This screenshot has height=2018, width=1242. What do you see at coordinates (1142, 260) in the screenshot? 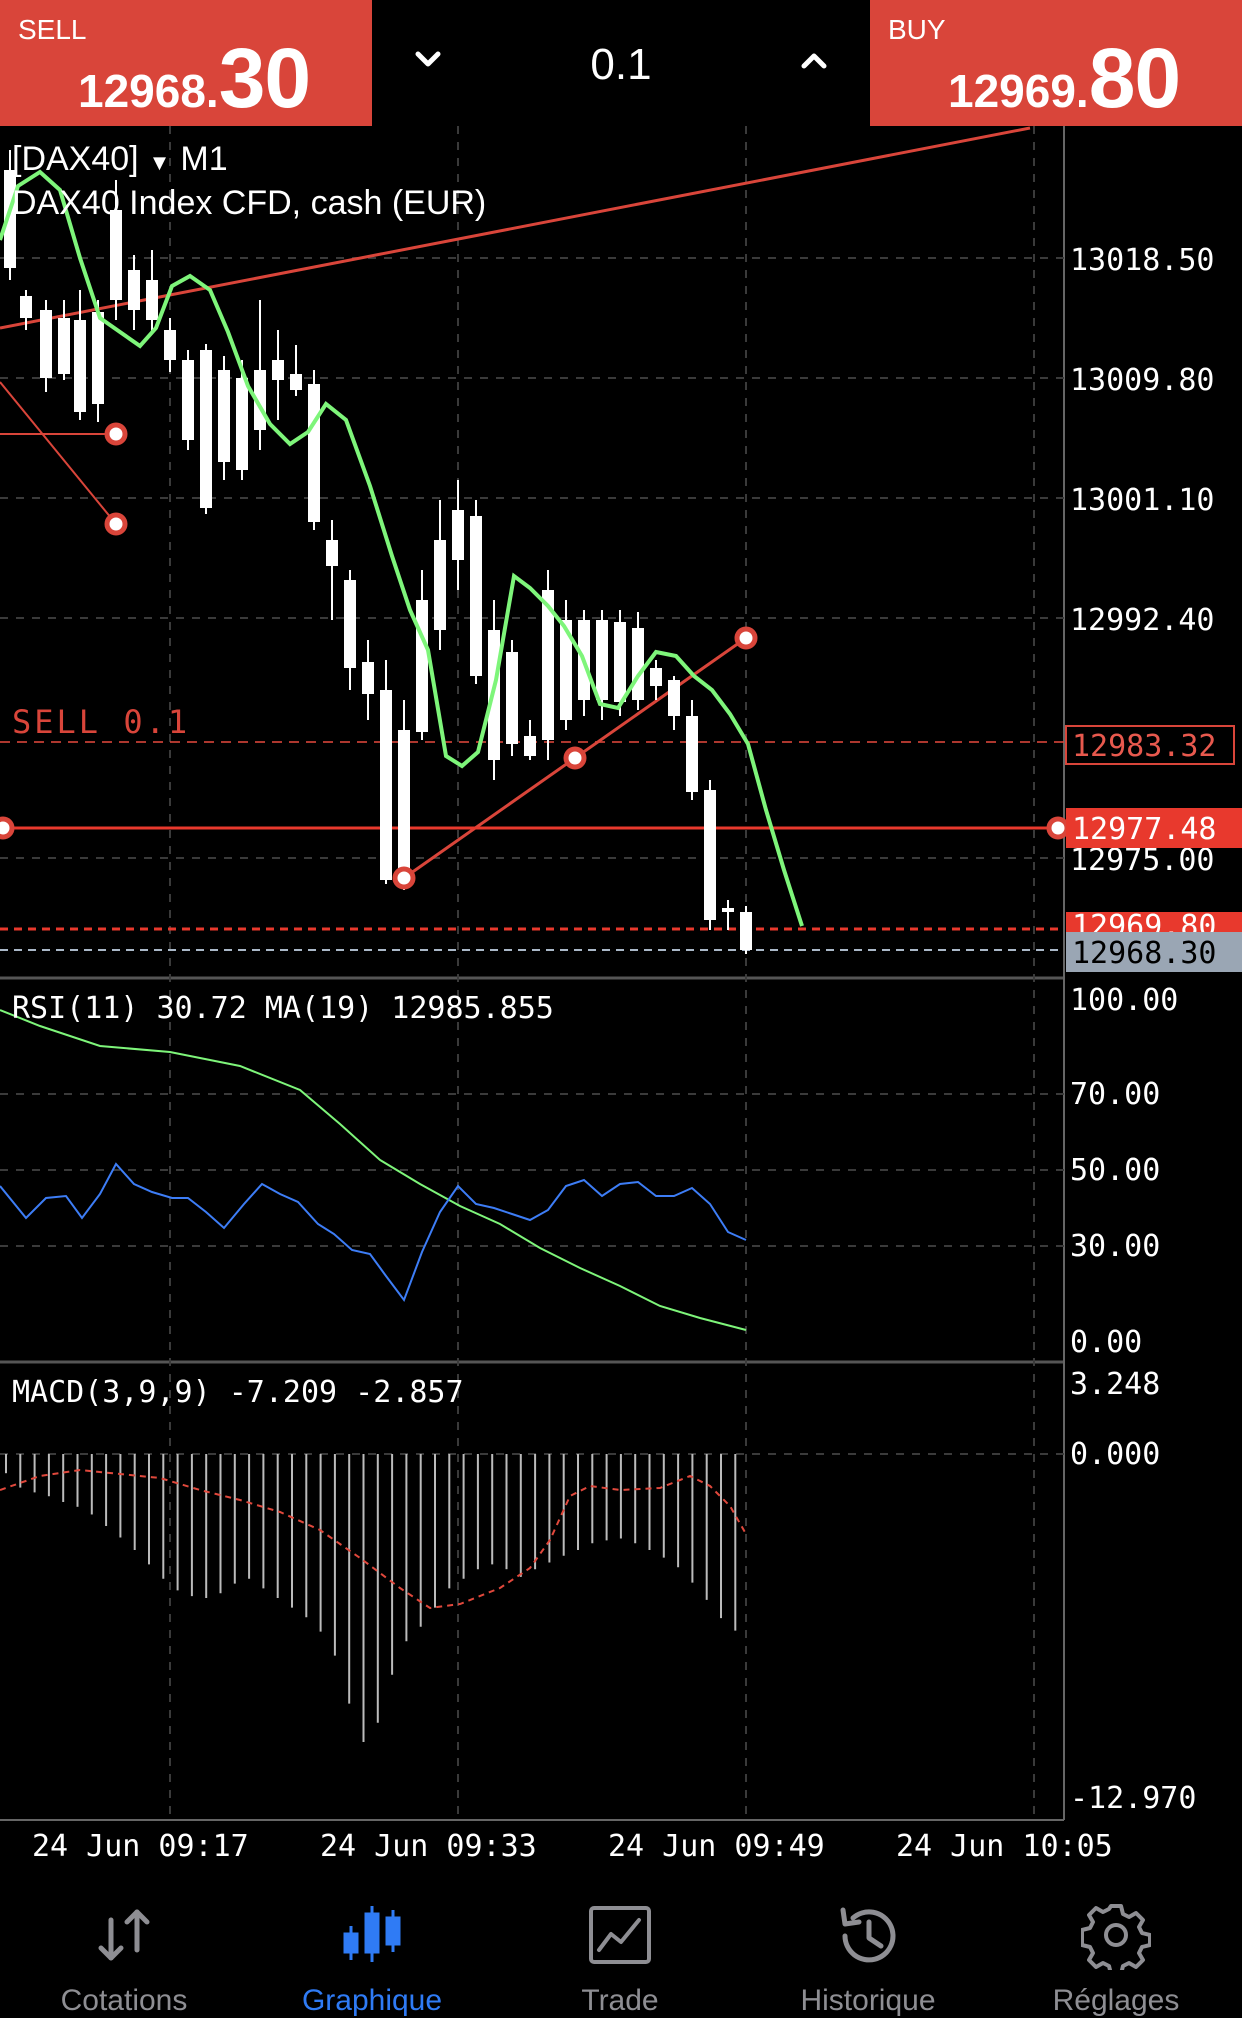
I see `price-tick: 13018.50` at bounding box center [1142, 260].